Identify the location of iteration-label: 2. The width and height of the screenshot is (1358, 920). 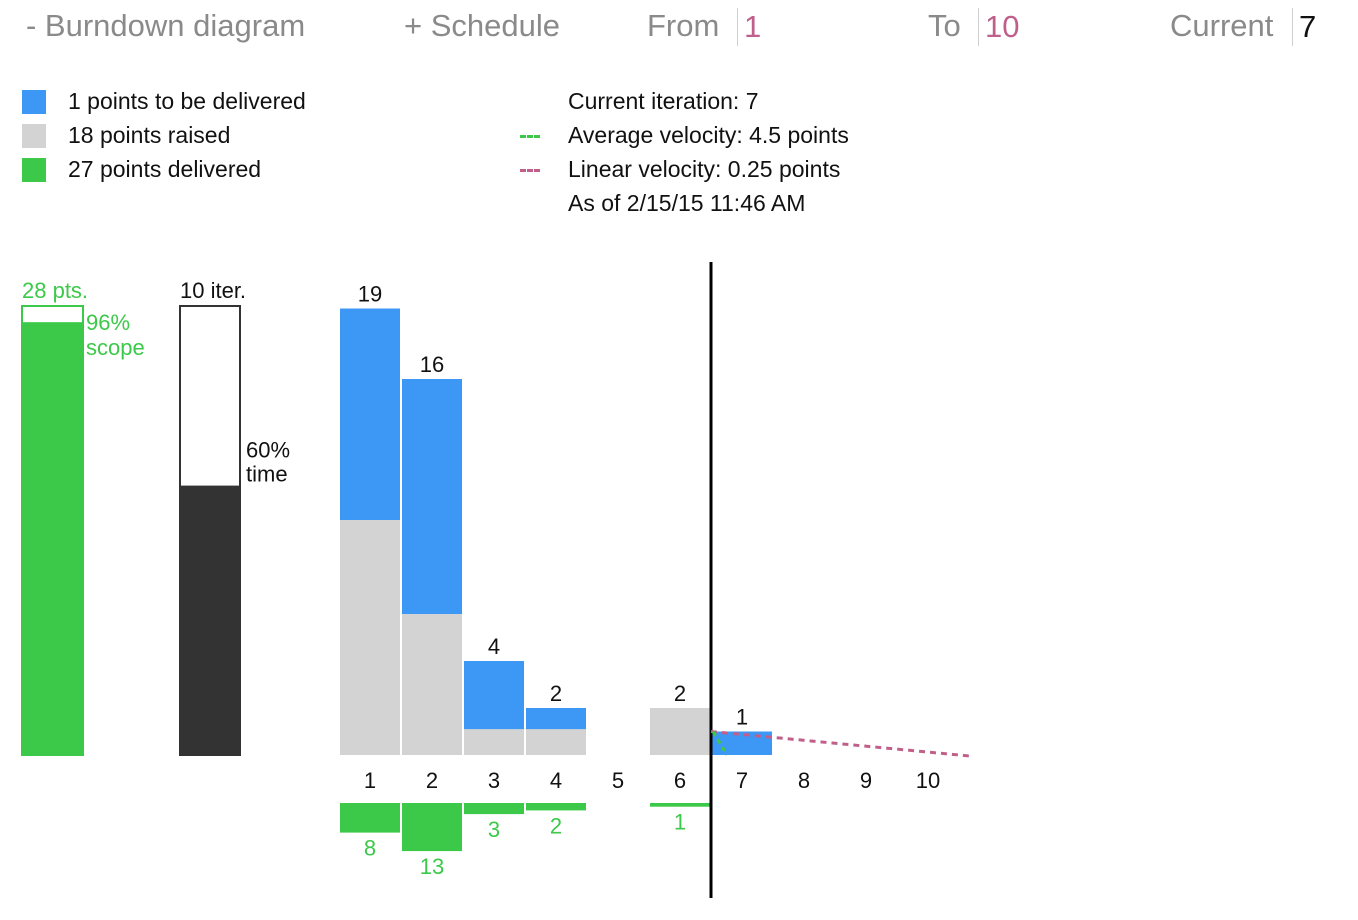
(432, 780).